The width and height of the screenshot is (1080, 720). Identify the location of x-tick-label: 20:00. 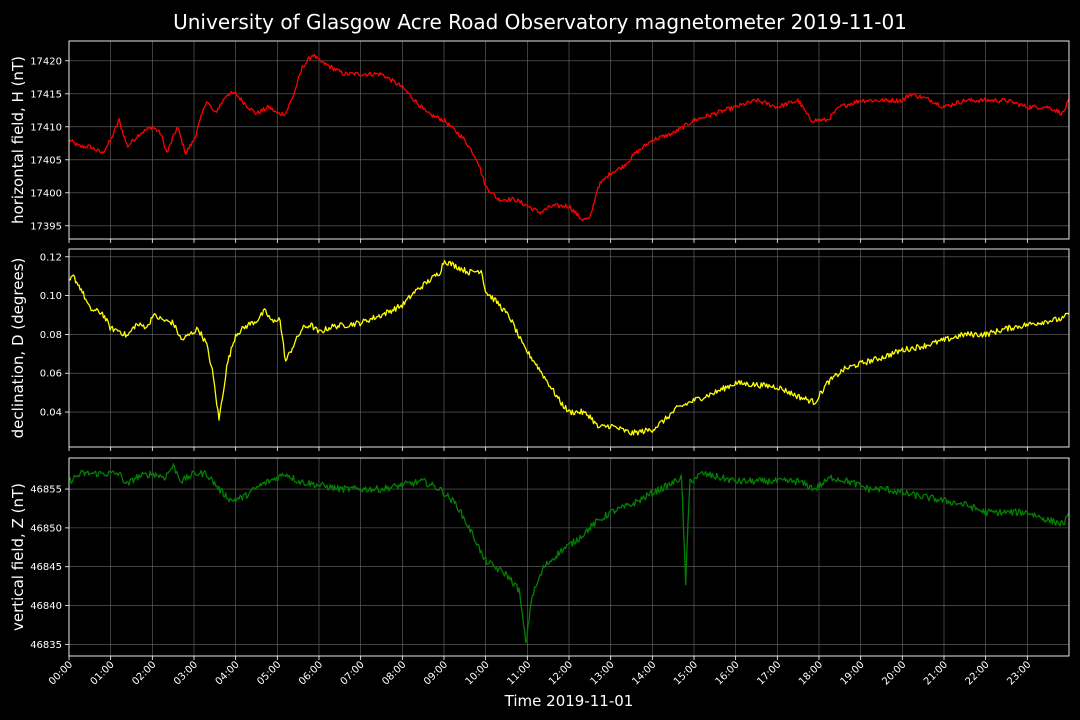
(894, 673).